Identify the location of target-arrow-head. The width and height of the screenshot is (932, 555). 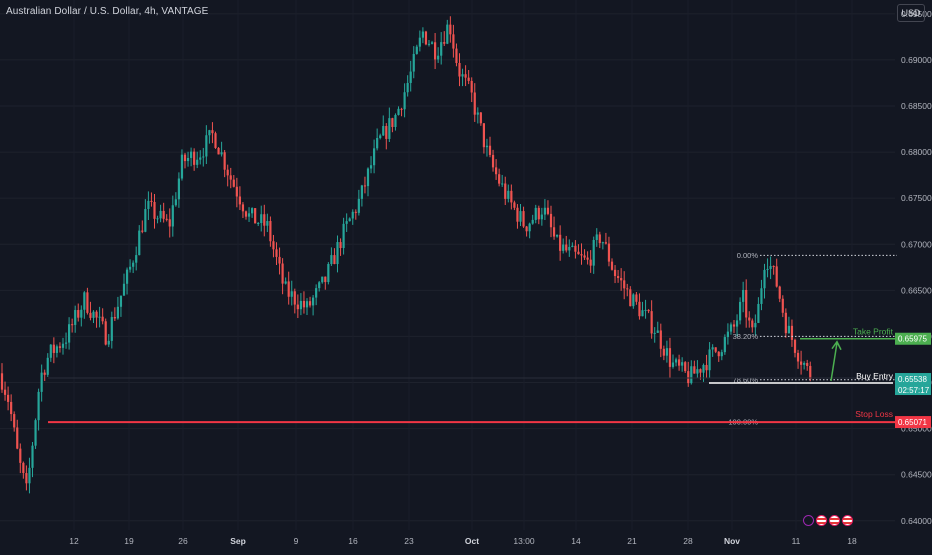
(836, 345).